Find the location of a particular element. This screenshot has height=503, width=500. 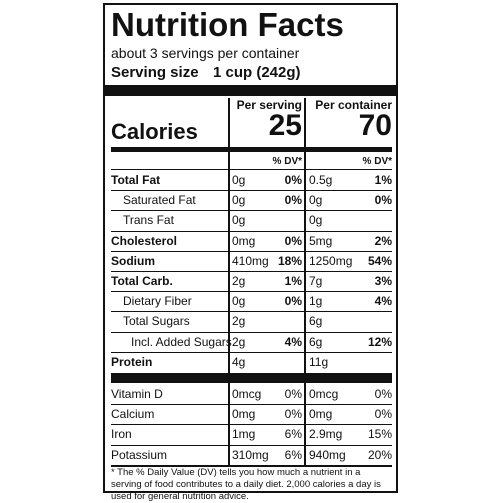

nutrient-name: Potassium is located at coordinates (139, 454).